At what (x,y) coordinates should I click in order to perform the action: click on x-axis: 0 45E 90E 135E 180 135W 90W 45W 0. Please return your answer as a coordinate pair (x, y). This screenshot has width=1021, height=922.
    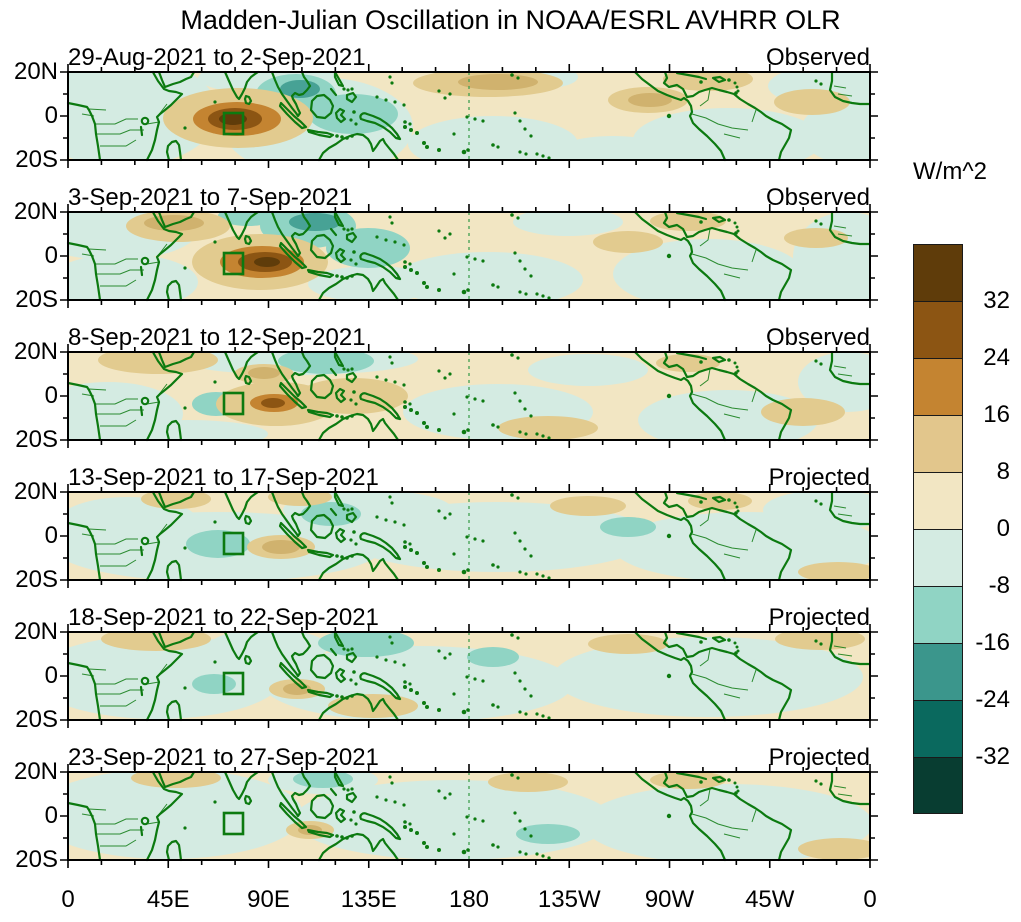
    Looking at the image, I should click on (510, 901).